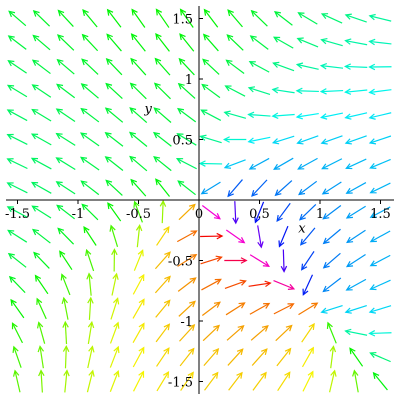 Image resolution: width=400 pixels, height=400 pixels. I want to click on y-axis-label: y, so click(148, 109).